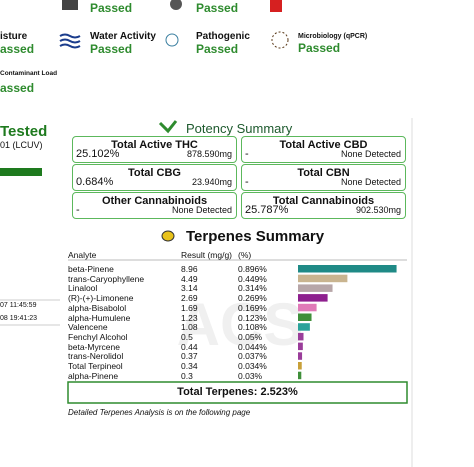 This screenshot has height=467, width=474. What do you see at coordinates (187, 375) in the screenshot?
I see `cell: 0.3` at bounding box center [187, 375].